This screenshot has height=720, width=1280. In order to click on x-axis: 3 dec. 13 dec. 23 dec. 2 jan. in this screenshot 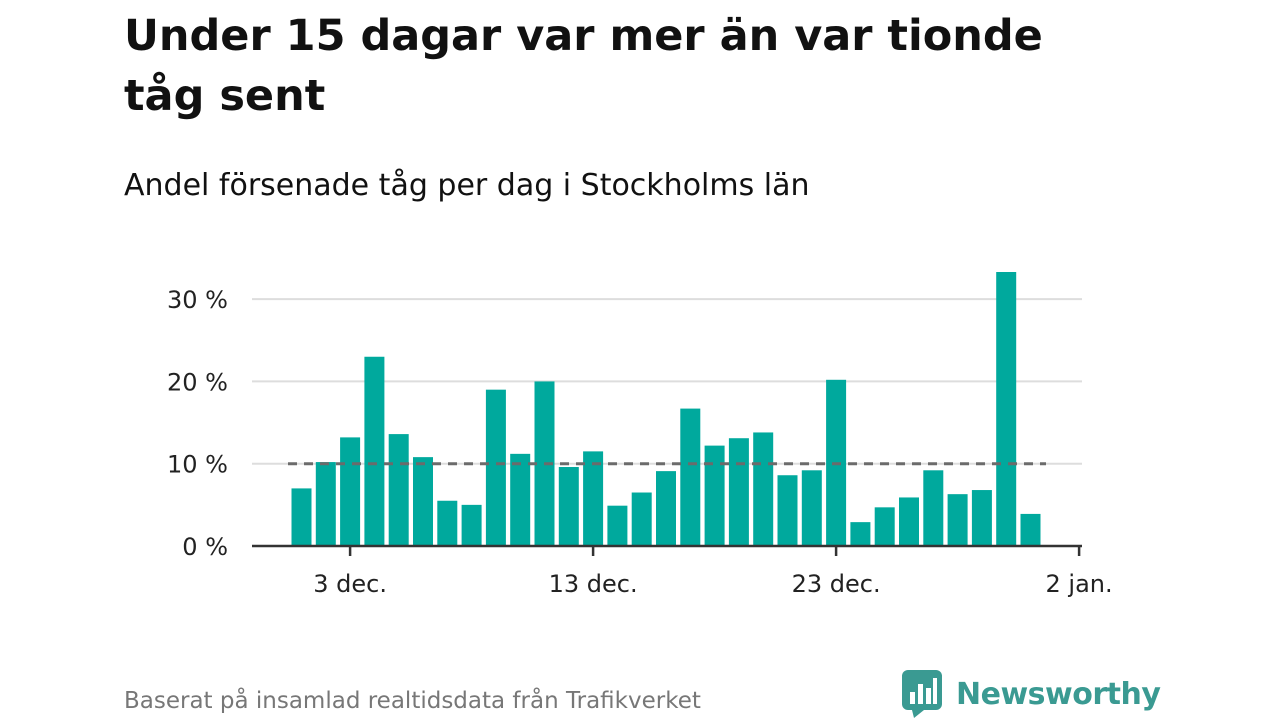, I will do `click(682, 571)`.